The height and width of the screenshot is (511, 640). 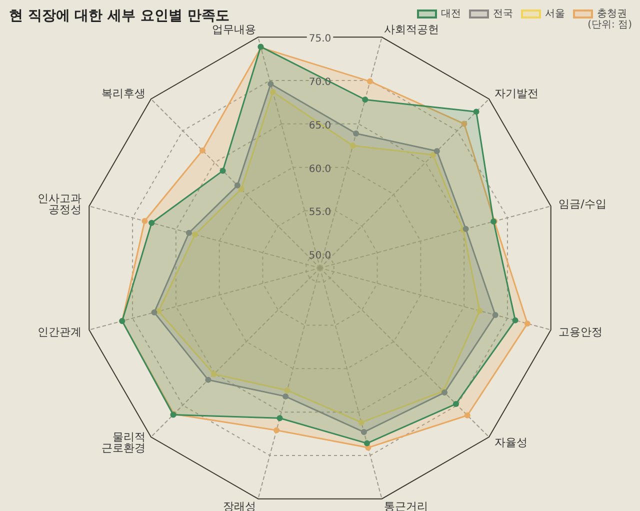 I want to click on spoke-label: 인간관계, so click(x=59, y=331).